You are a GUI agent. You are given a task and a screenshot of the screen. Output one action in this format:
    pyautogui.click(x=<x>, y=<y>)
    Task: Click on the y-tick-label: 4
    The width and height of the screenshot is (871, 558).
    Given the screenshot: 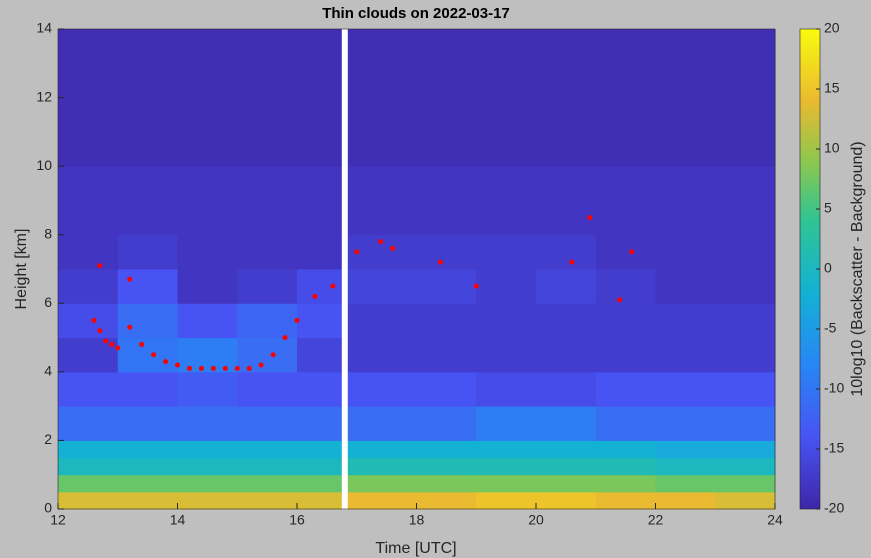 What is the action you would take?
    pyautogui.click(x=48, y=371)
    